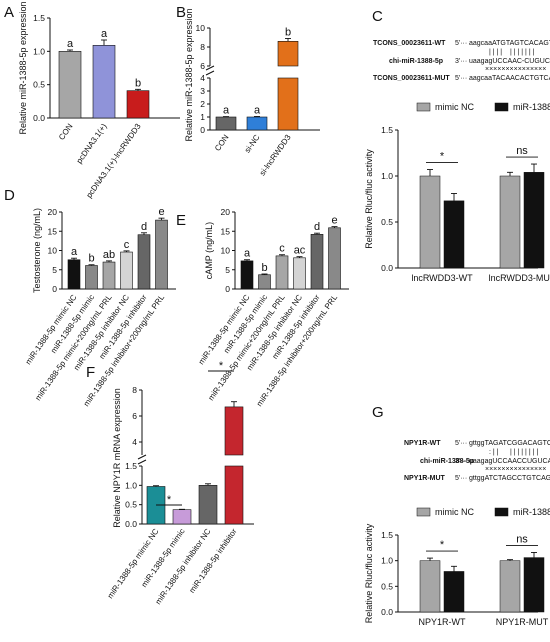 This screenshot has width=550, height=642. Describe the element at coordinates (509, 78) in the screenshot. I see `mut-sequence: aagcaaTACAACACTGTCAGGt` at that location.